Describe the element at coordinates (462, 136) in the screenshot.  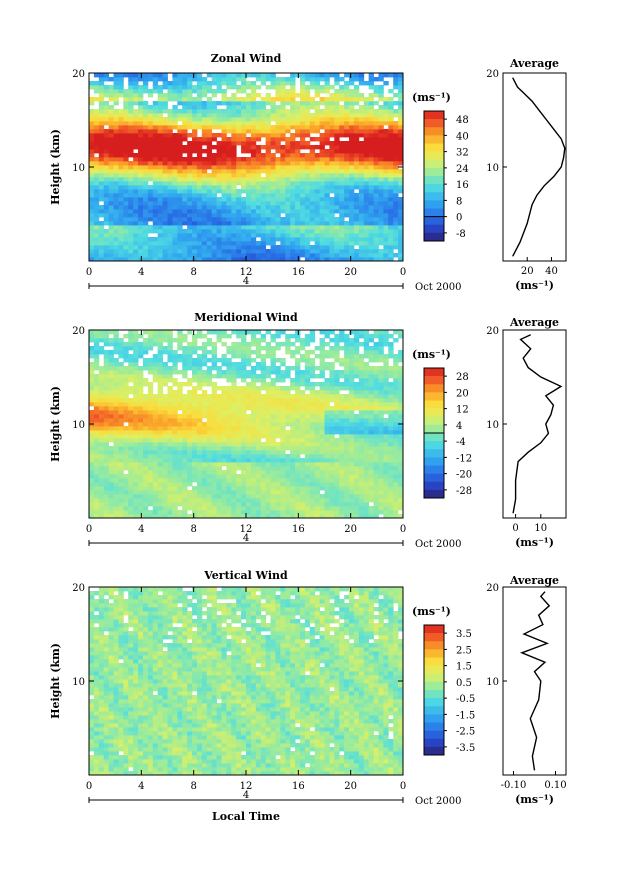
I see `colorbar-tick-label: 40` at that location.